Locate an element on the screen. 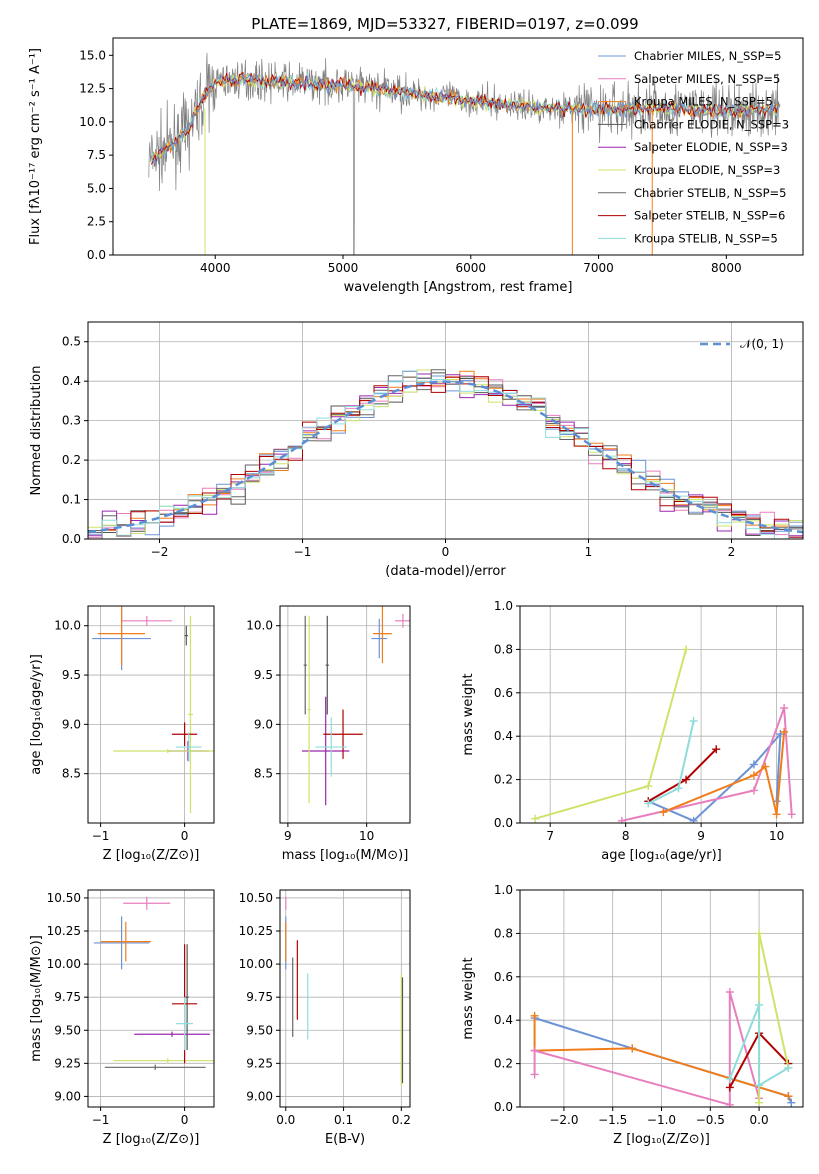  x-tick-label: 7000 is located at coordinates (598, 268).